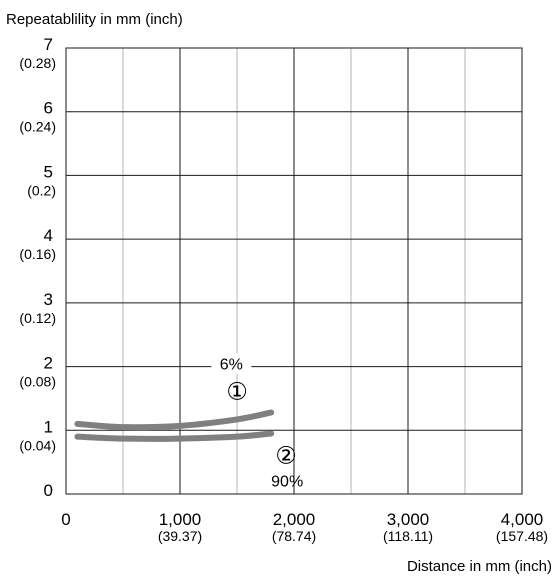 The image size is (560, 580). What do you see at coordinates (294, 536) in the screenshot?
I see `x-tick-sublabel: (78.74)` at bounding box center [294, 536].